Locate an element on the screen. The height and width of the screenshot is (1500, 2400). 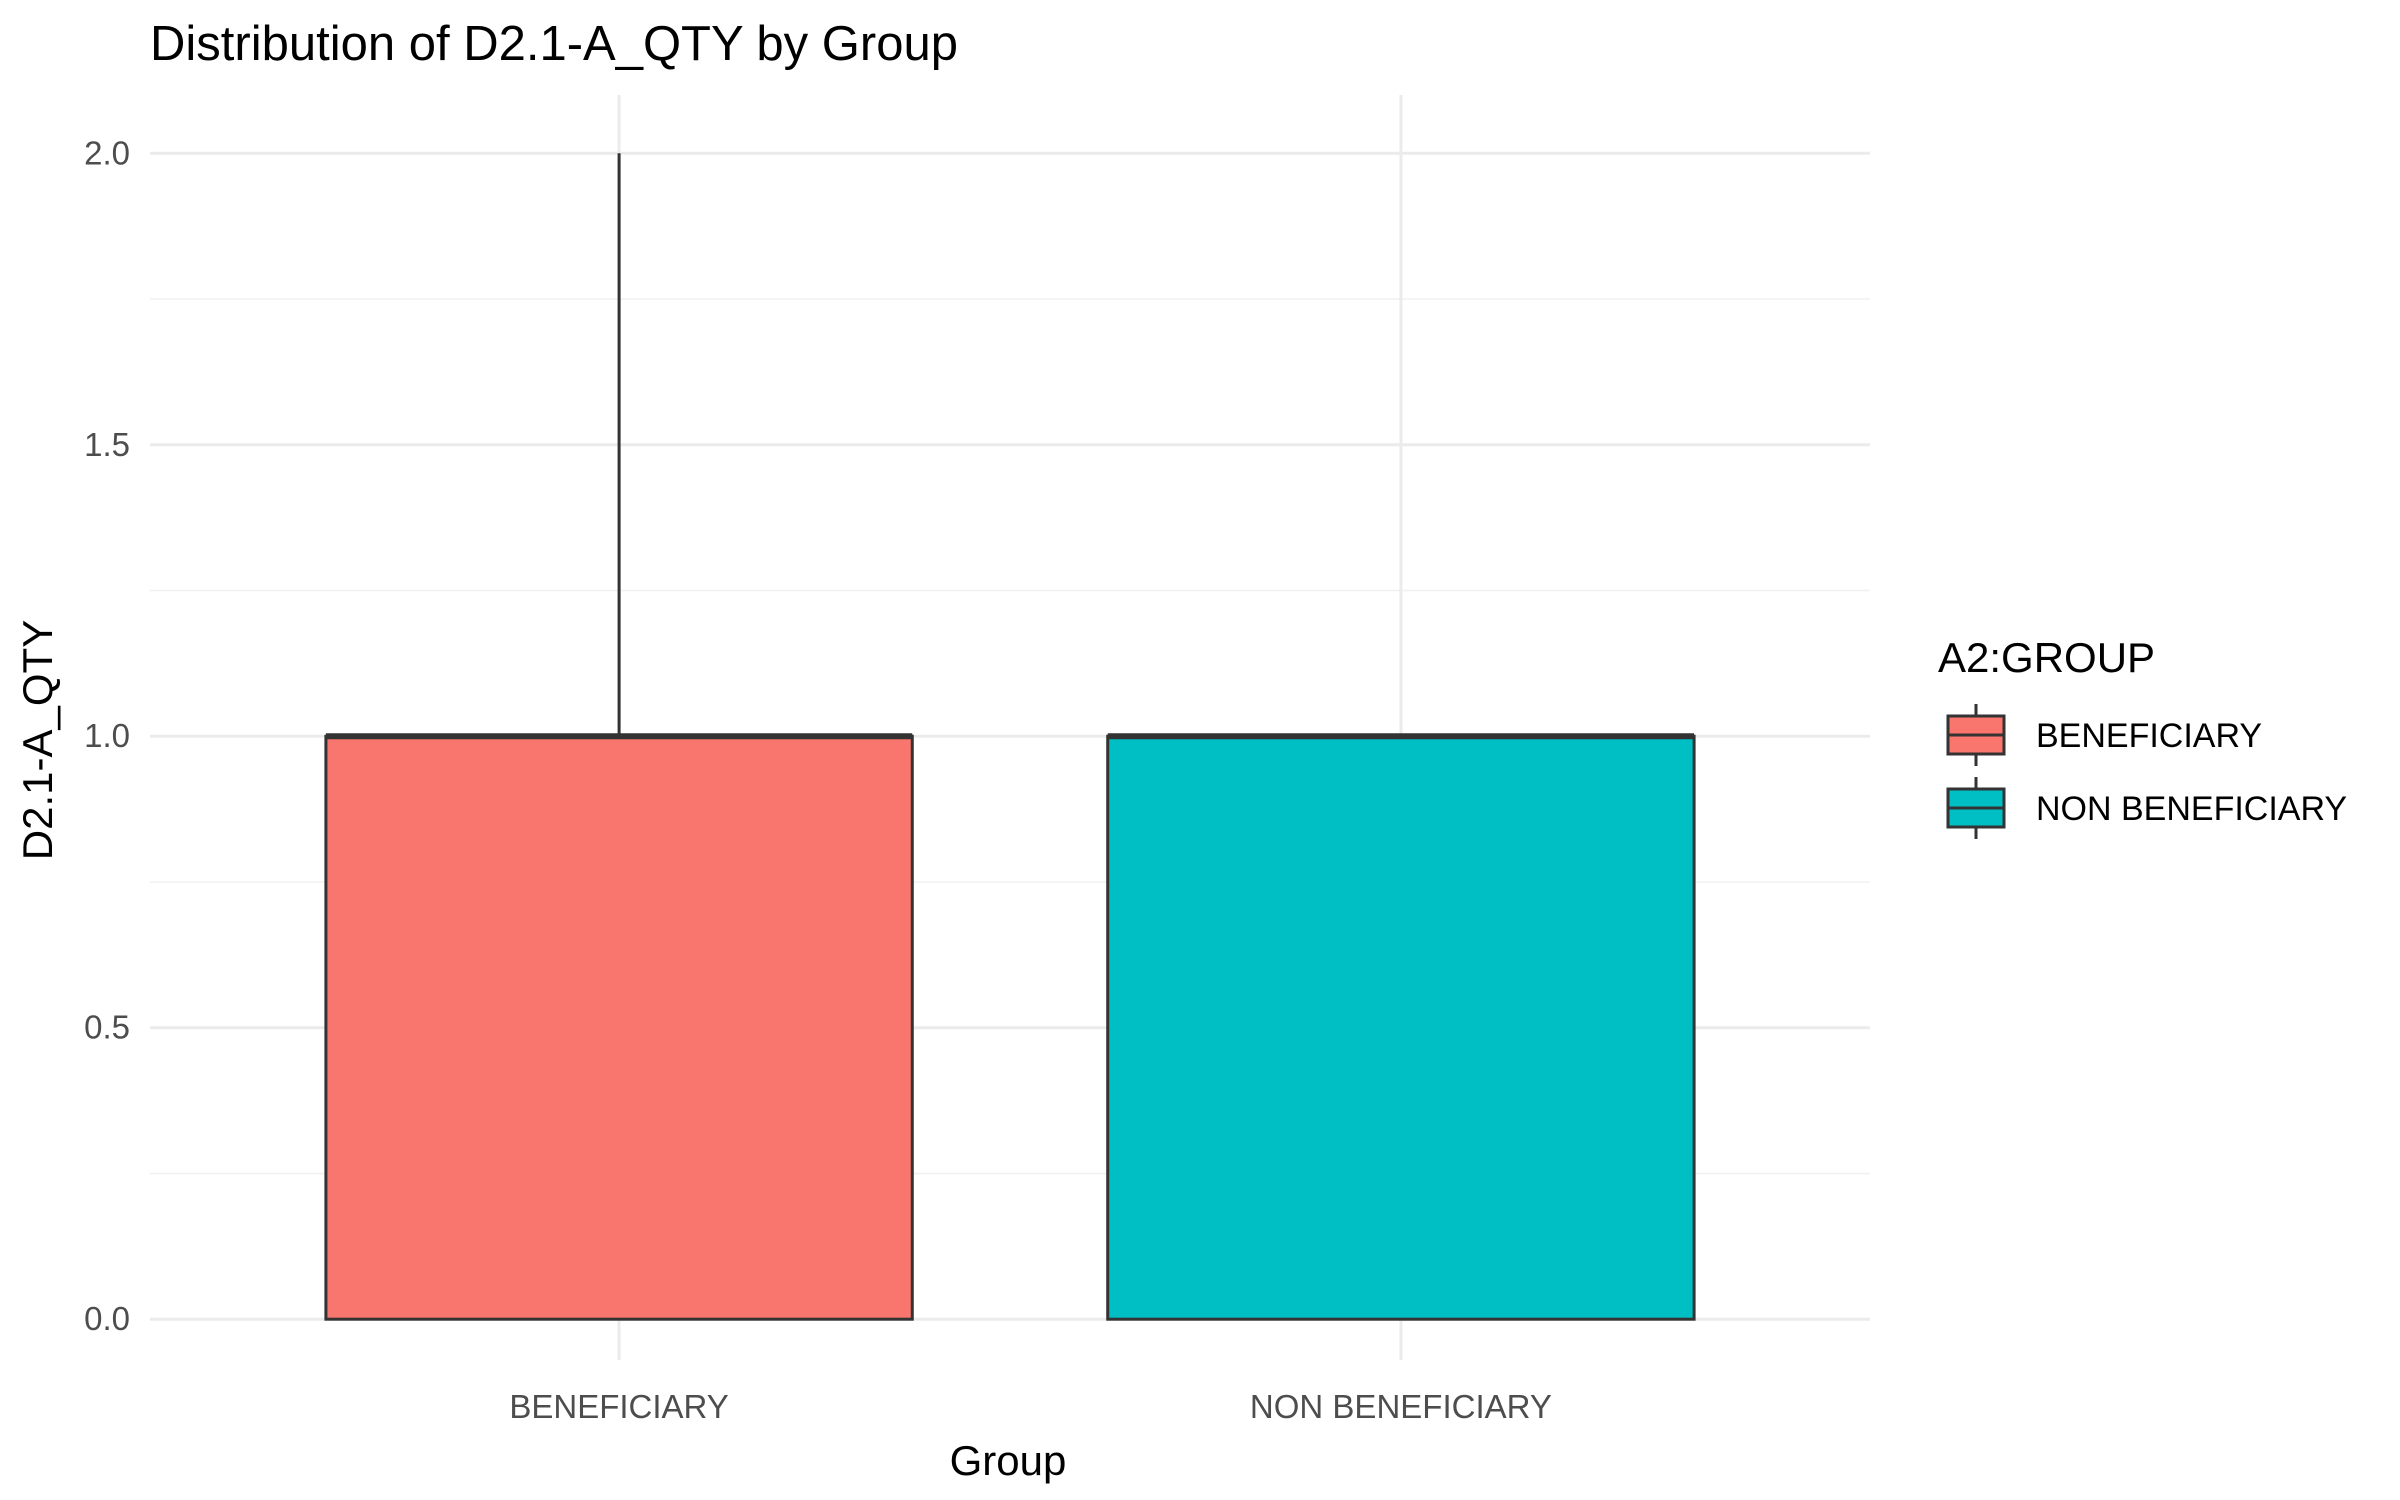
legend-entry: NON BENEFICIARY is located at coordinates (2146, 808).